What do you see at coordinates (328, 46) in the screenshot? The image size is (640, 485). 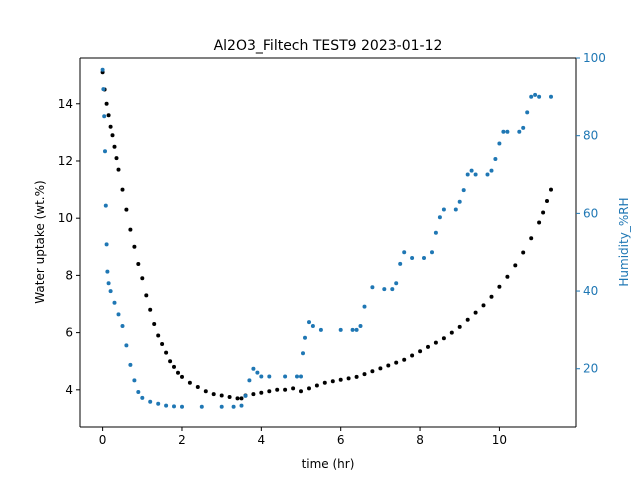 I see `chart-title: Al2O3_Filtech TEST9 2023-01-12` at bounding box center [328, 46].